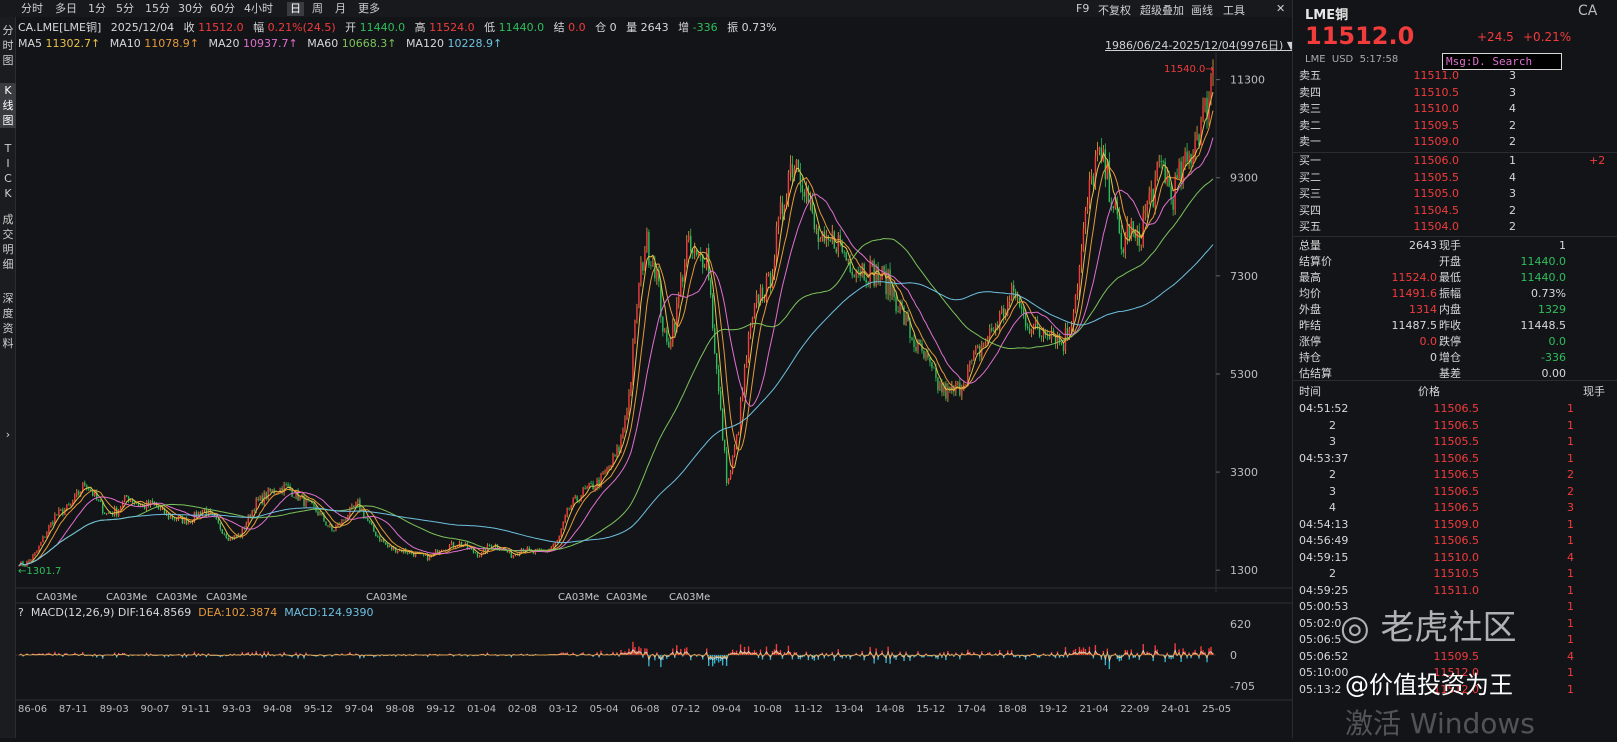 This screenshot has height=742, width=1617. What do you see at coordinates (1436, 92) in the screenshot?
I see `ask-price: 11510.5` at bounding box center [1436, 92].